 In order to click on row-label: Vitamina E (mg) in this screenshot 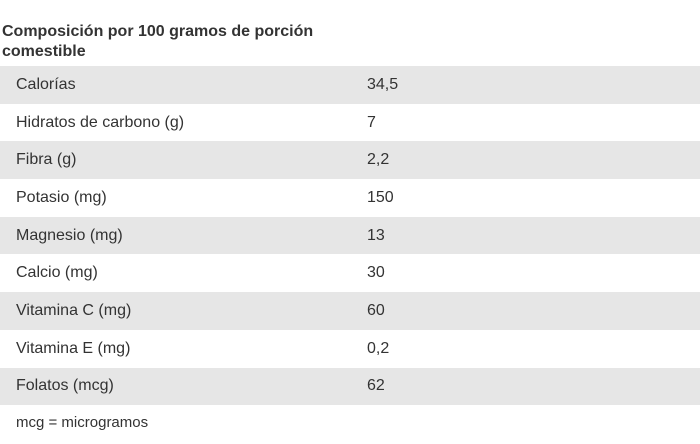, I will do `click(73, 348)`.